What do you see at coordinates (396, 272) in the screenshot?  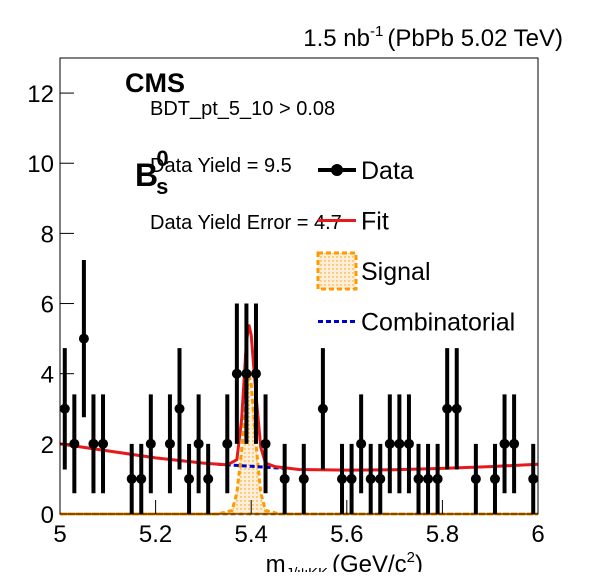 I see `legend-label: Signal` at bounding box center [396, 272].